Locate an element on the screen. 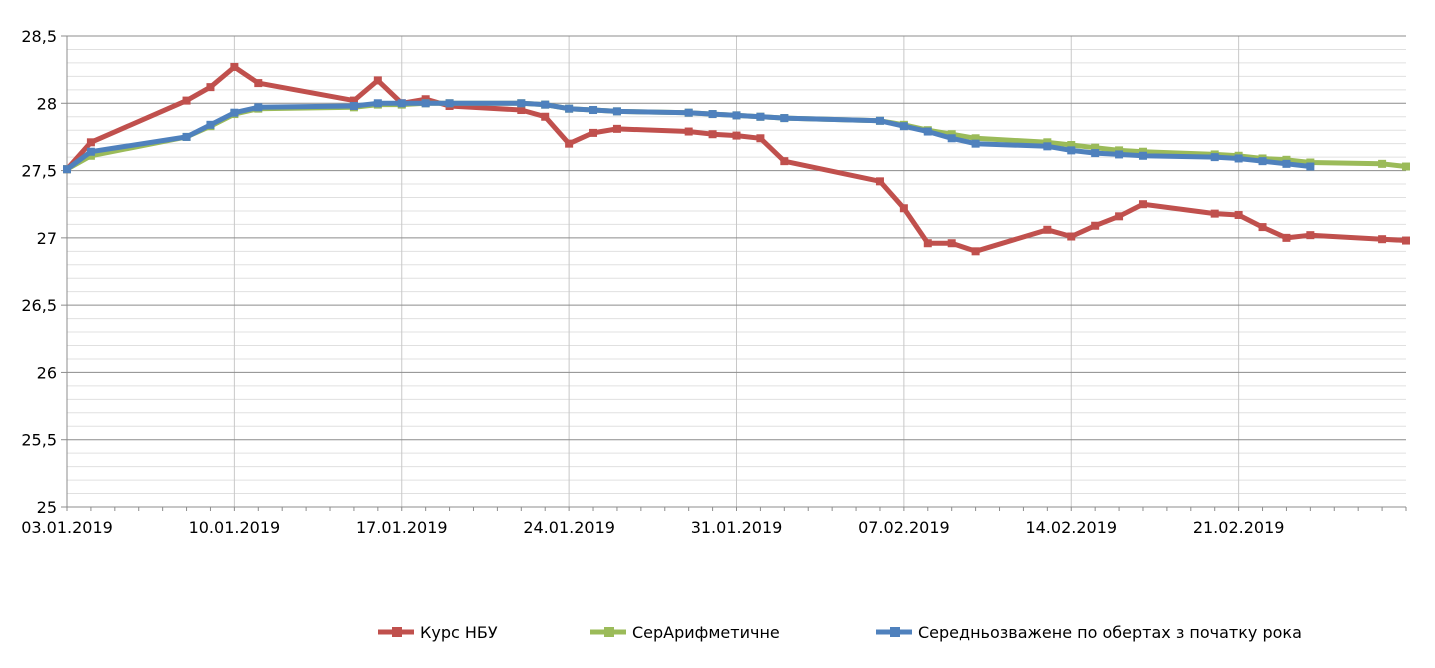 The height and width of the screenshot is (668, 1435). x-tick-label: 17.01.2019 is located at coordinates (402, 527).